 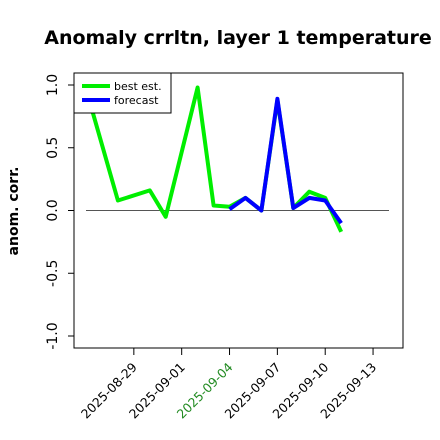 I want to click on y-tick-label: -0.5, so click(x=53, y=273).